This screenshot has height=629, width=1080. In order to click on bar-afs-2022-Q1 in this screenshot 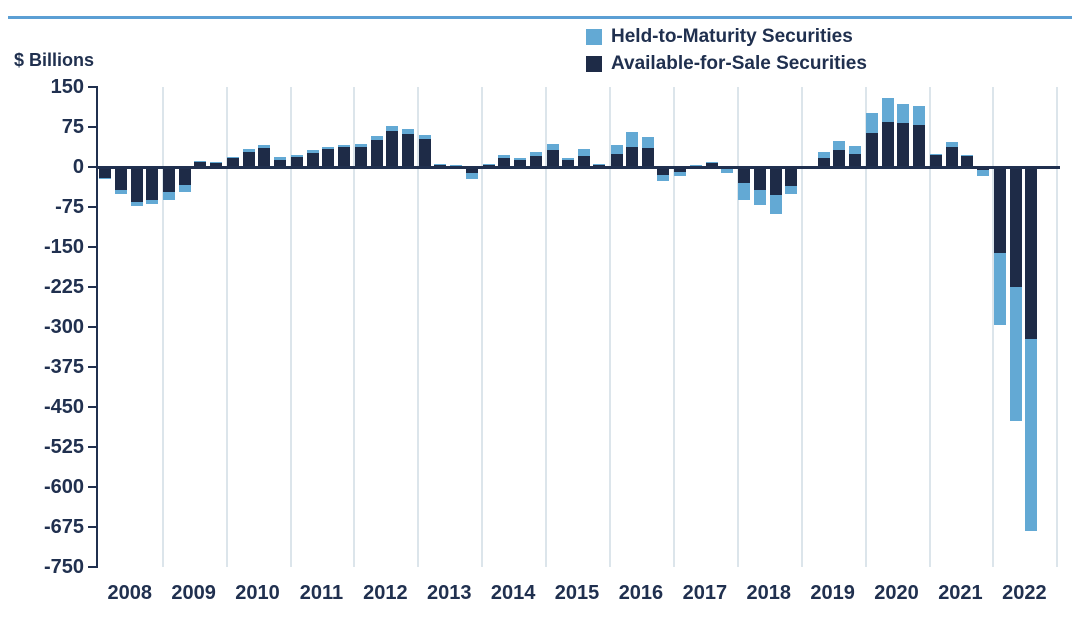, I will do `click(999, 210)`.